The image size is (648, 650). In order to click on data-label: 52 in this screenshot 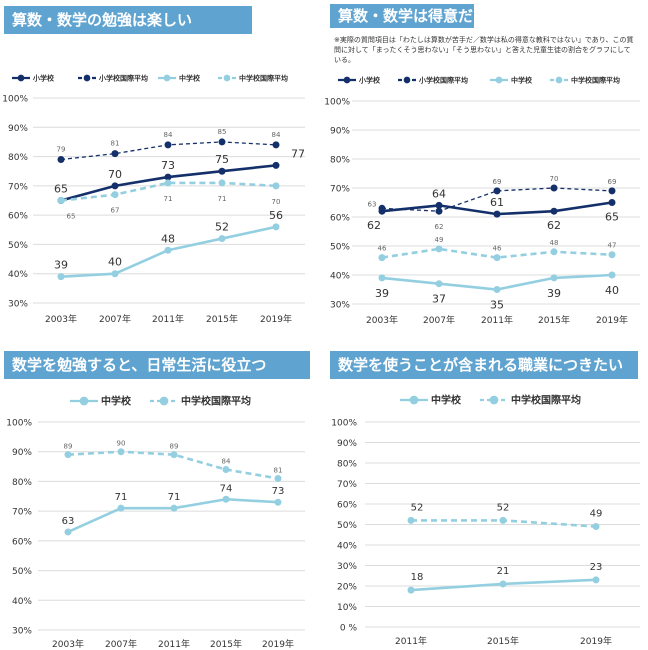, I will do `click(222, 227)`.